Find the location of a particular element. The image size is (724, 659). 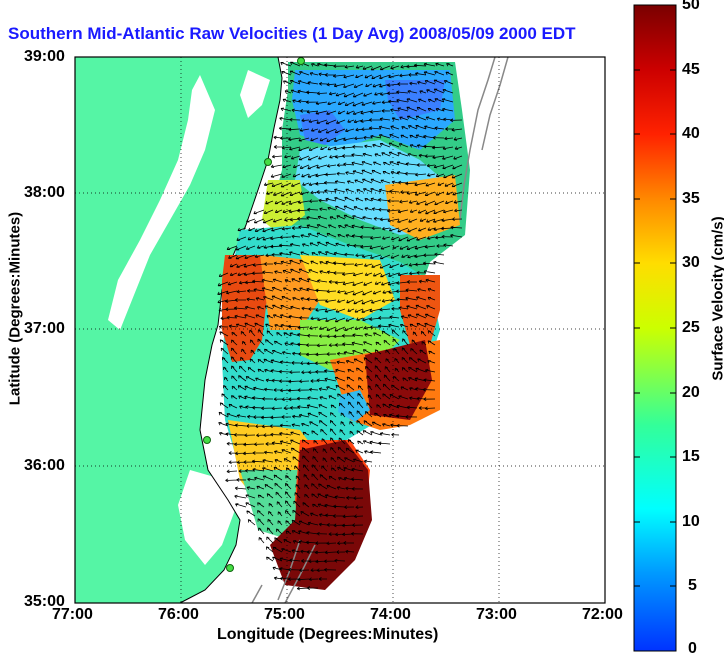

colorbar-tick: 30 is located at coordinates (691, 262).